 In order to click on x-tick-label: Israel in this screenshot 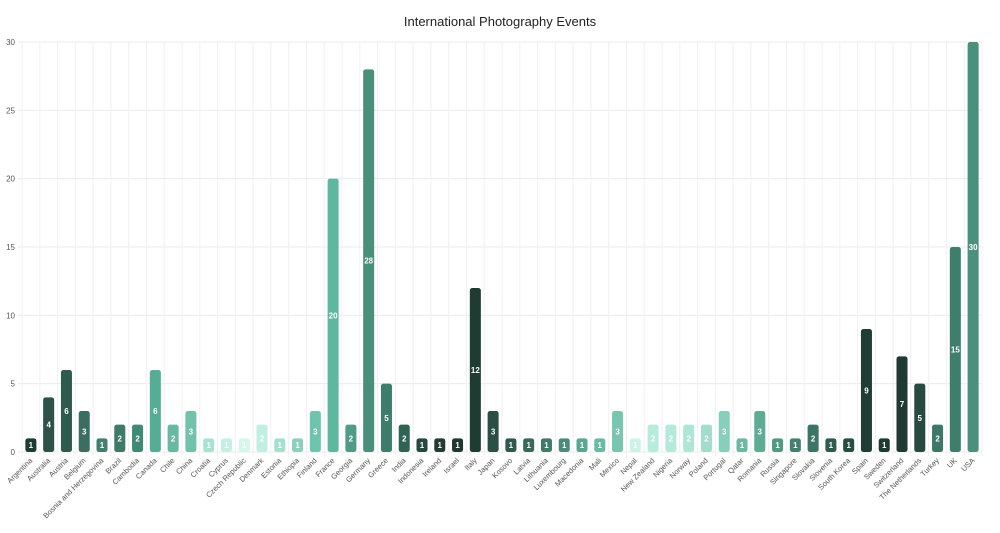, I will do `click(452, 466)`.